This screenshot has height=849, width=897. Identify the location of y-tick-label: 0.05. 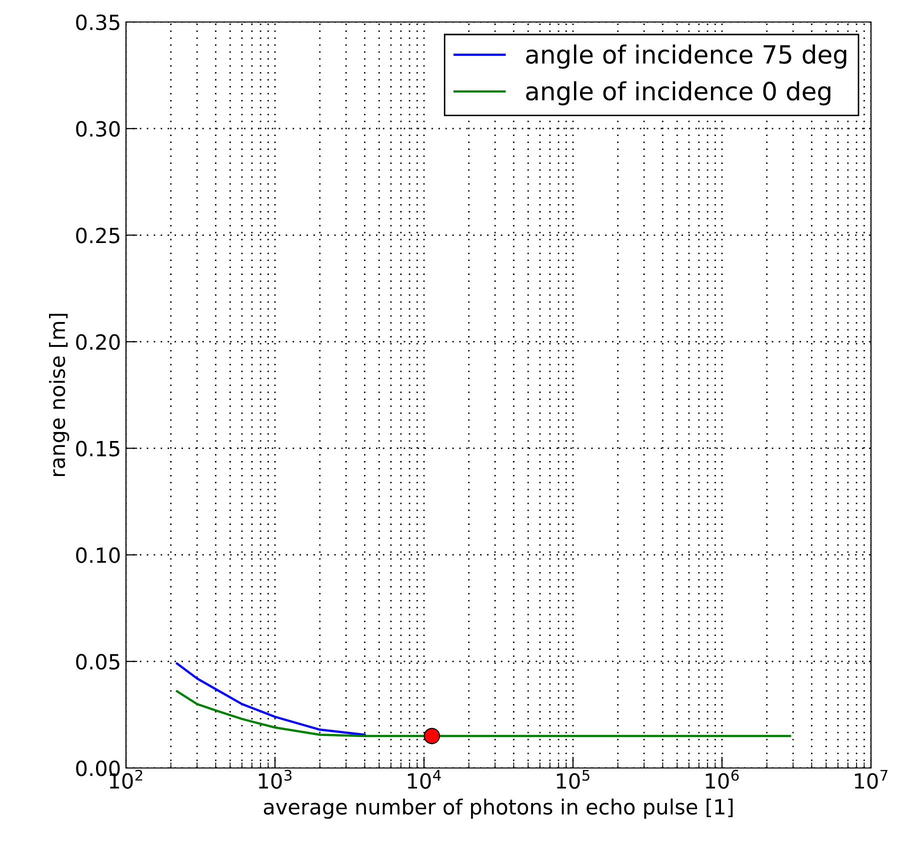
(98, 662).